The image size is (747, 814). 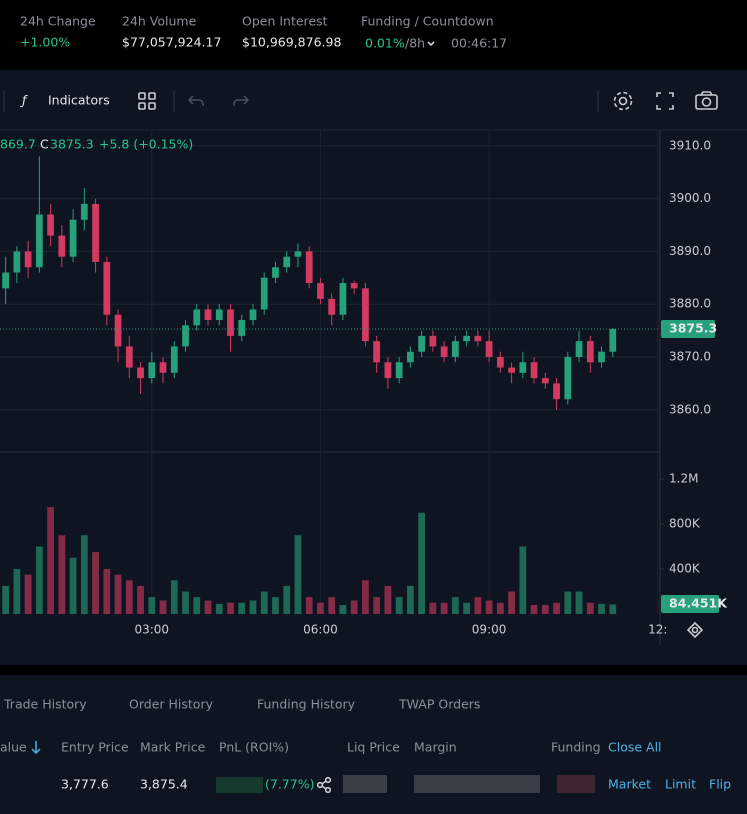 I want to click on tab: Order History, so click(x=171, y=704).